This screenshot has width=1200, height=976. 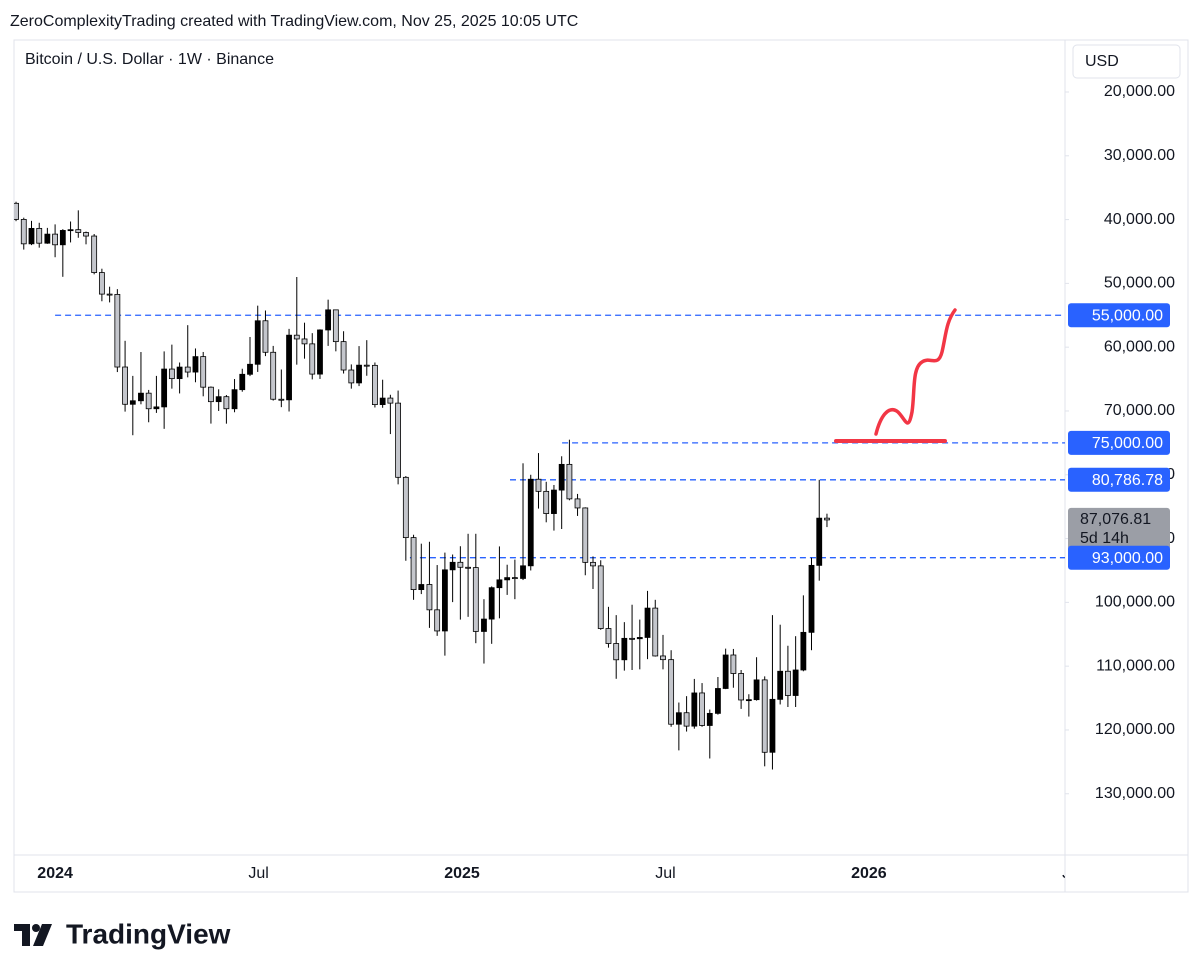 I want to click on currency: USD, so click(x=1102, y=61).